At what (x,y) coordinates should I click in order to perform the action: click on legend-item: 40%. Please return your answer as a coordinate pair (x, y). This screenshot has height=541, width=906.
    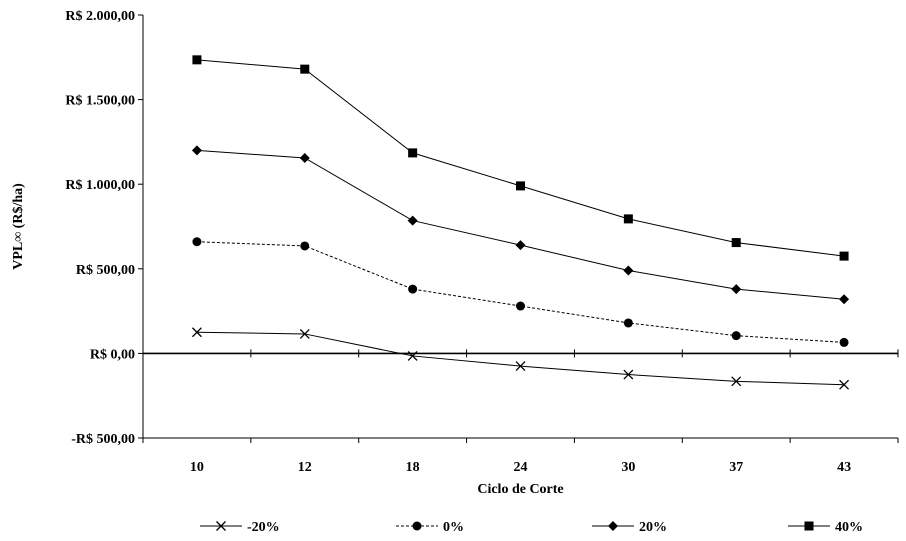
    Looking at the image, I should click on (825, 527).